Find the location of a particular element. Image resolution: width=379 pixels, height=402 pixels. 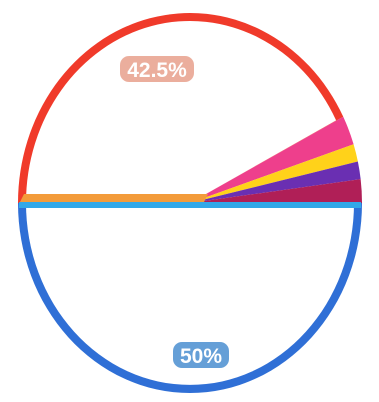

slice-label-5: 50% is located at coordinates (201, 356).